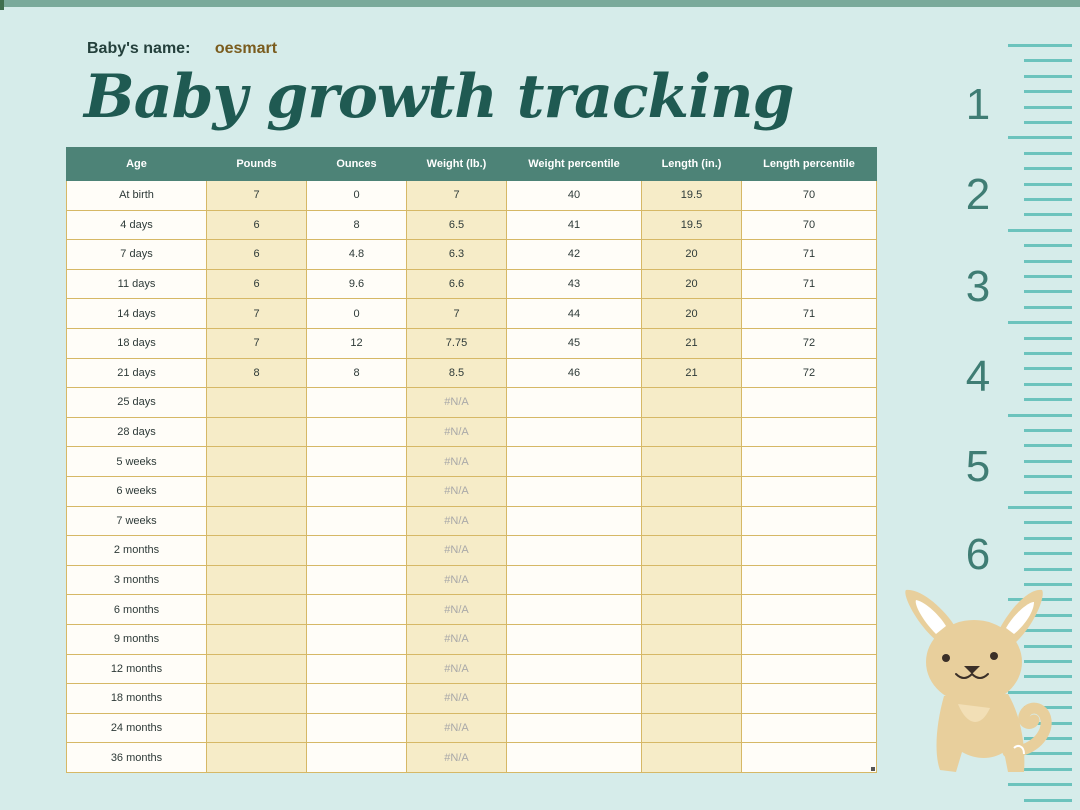 The image size is (1080, 810). What do you see at coordinates (574, 195) in the screenshot?
I see `table-cell: 40` at bounding box center [574, 195].